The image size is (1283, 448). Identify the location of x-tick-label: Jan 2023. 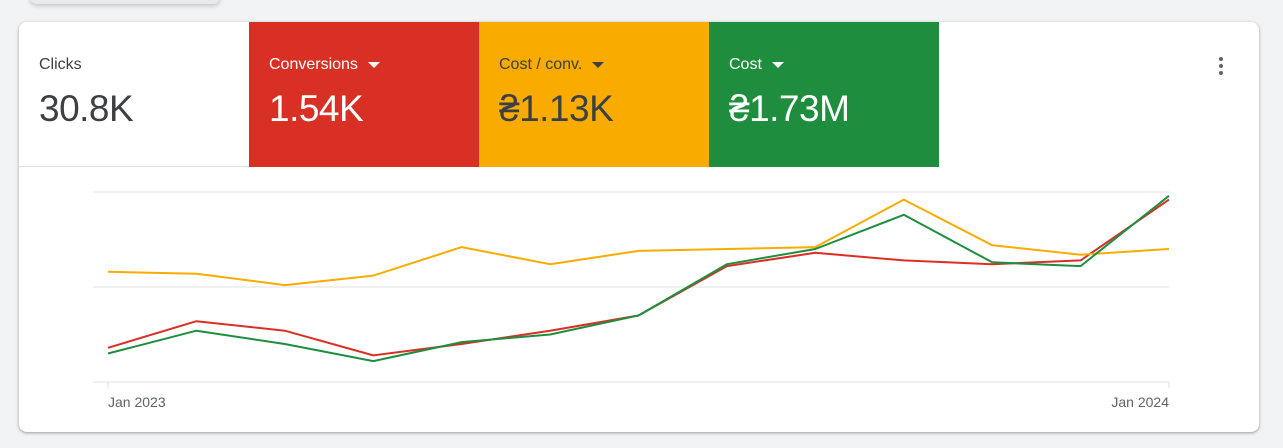
(137, 402).